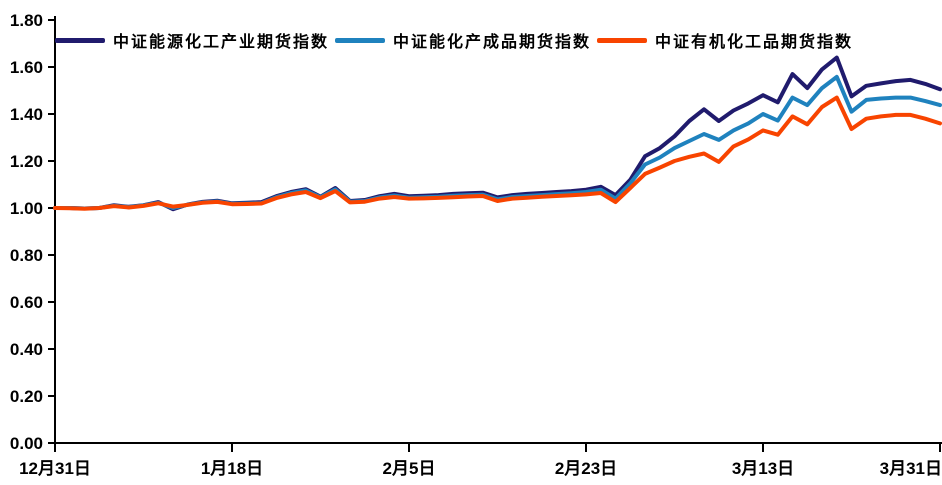  Describe the element at coordinates (911, 468) in the screenshot. I see `x-tick-label: 3月31日` at that location.